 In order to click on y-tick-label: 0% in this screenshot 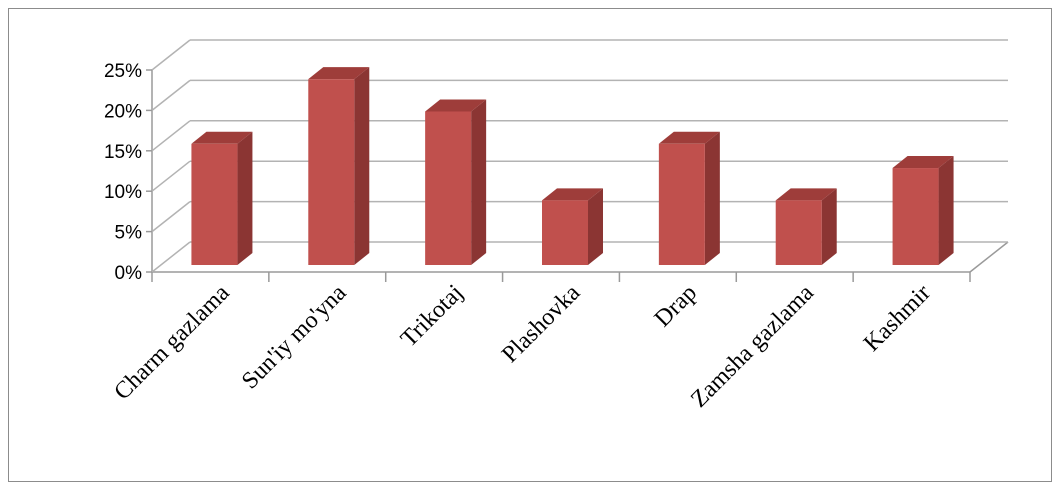, I will do `click(129, 273)`.